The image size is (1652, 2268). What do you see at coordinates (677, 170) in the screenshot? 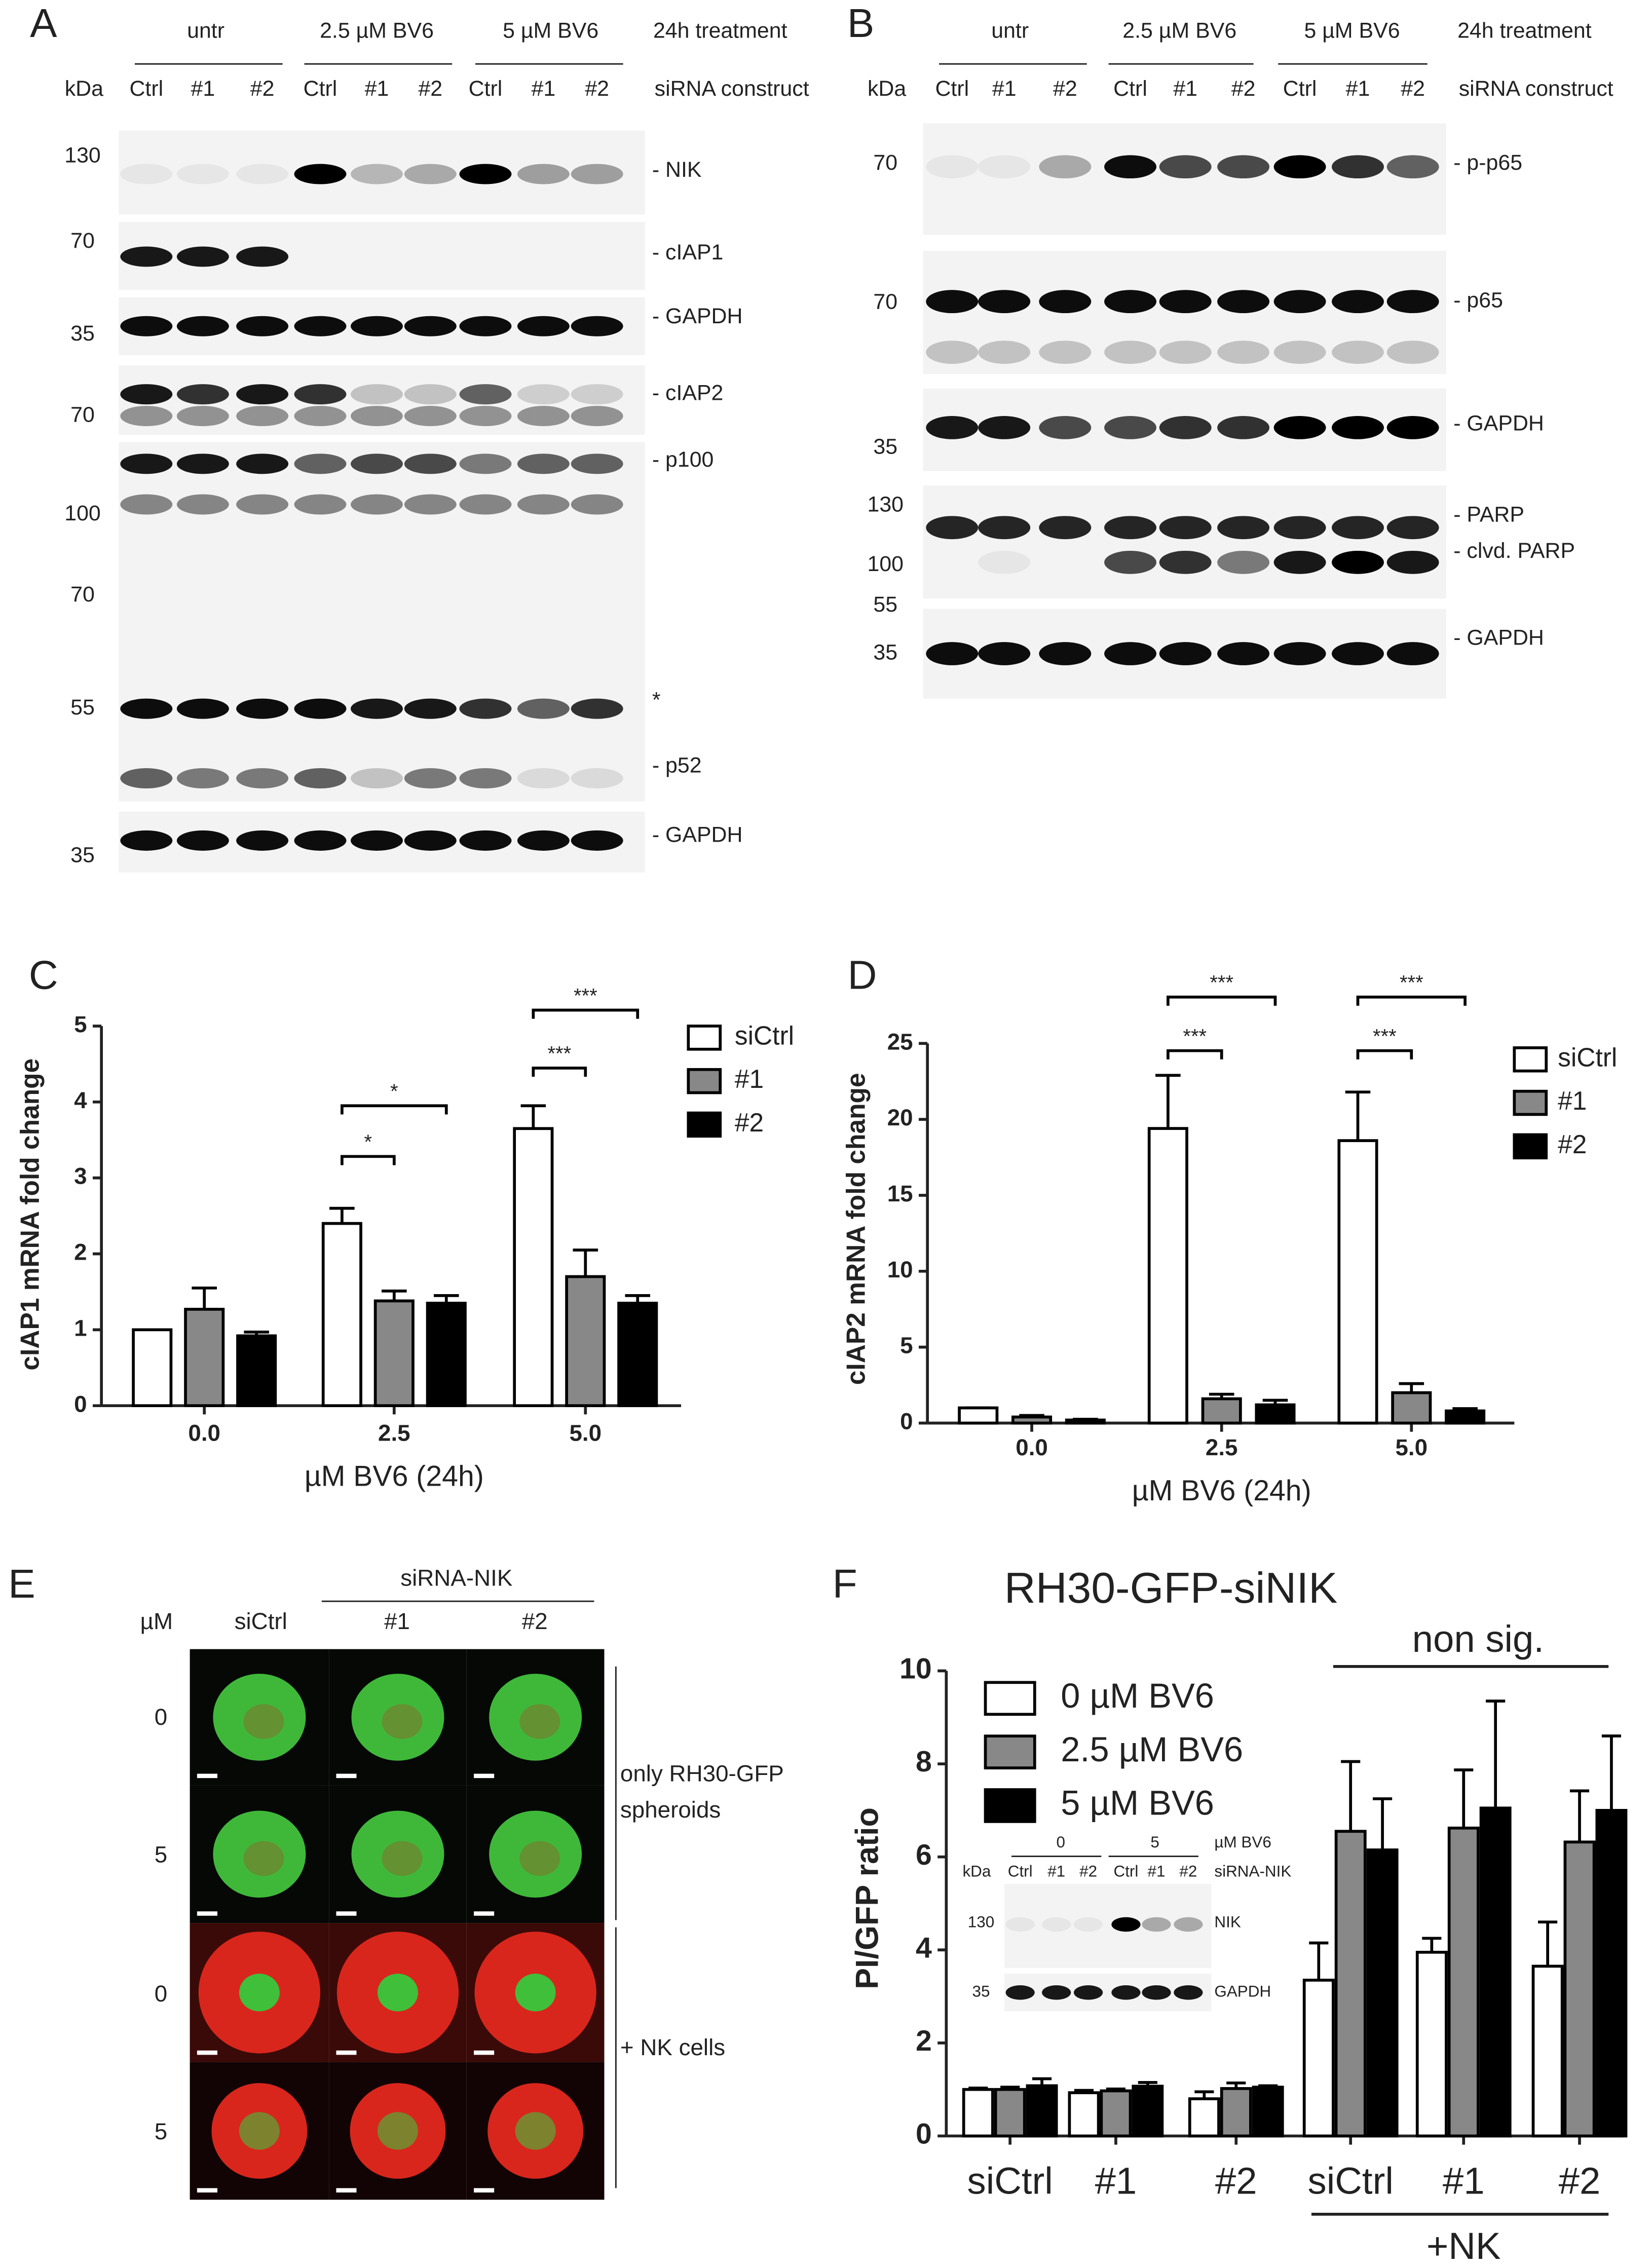
I see `protein-label: - NIK` at bounding box center [677, 170].